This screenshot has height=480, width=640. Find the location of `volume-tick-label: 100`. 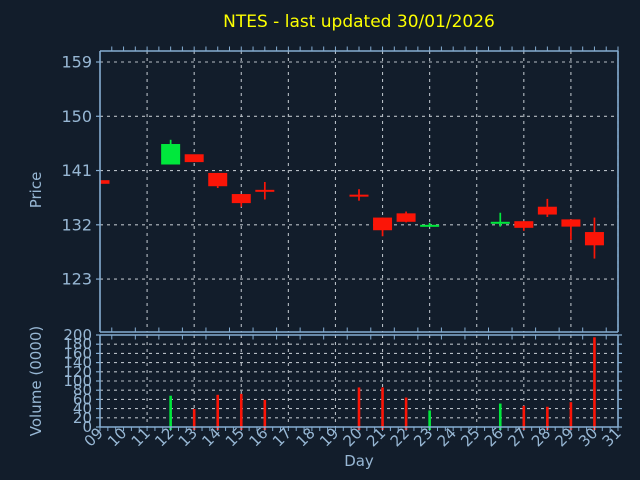

volume-tick-label: 100 is located at coordinates (77, 381).